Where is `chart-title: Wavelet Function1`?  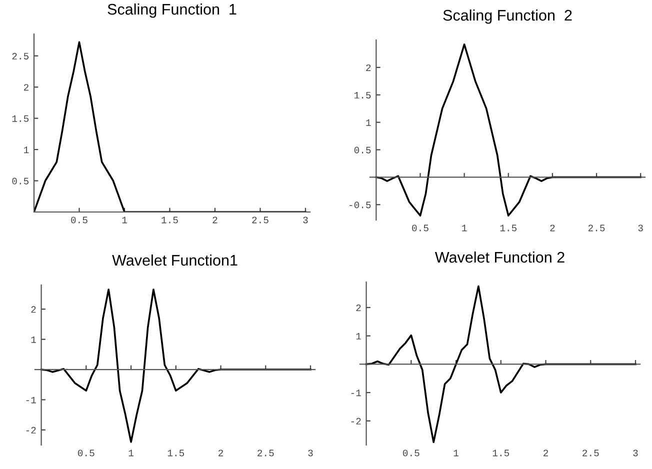 chart-title: Wavelet Function1 is located at coordinates (175, 260).